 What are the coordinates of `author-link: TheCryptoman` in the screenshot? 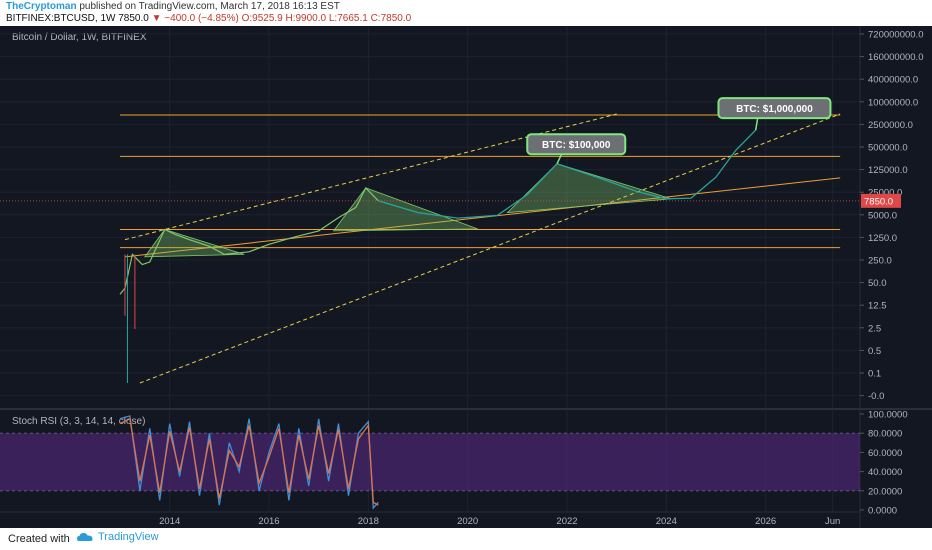 It's located at (41, 6).